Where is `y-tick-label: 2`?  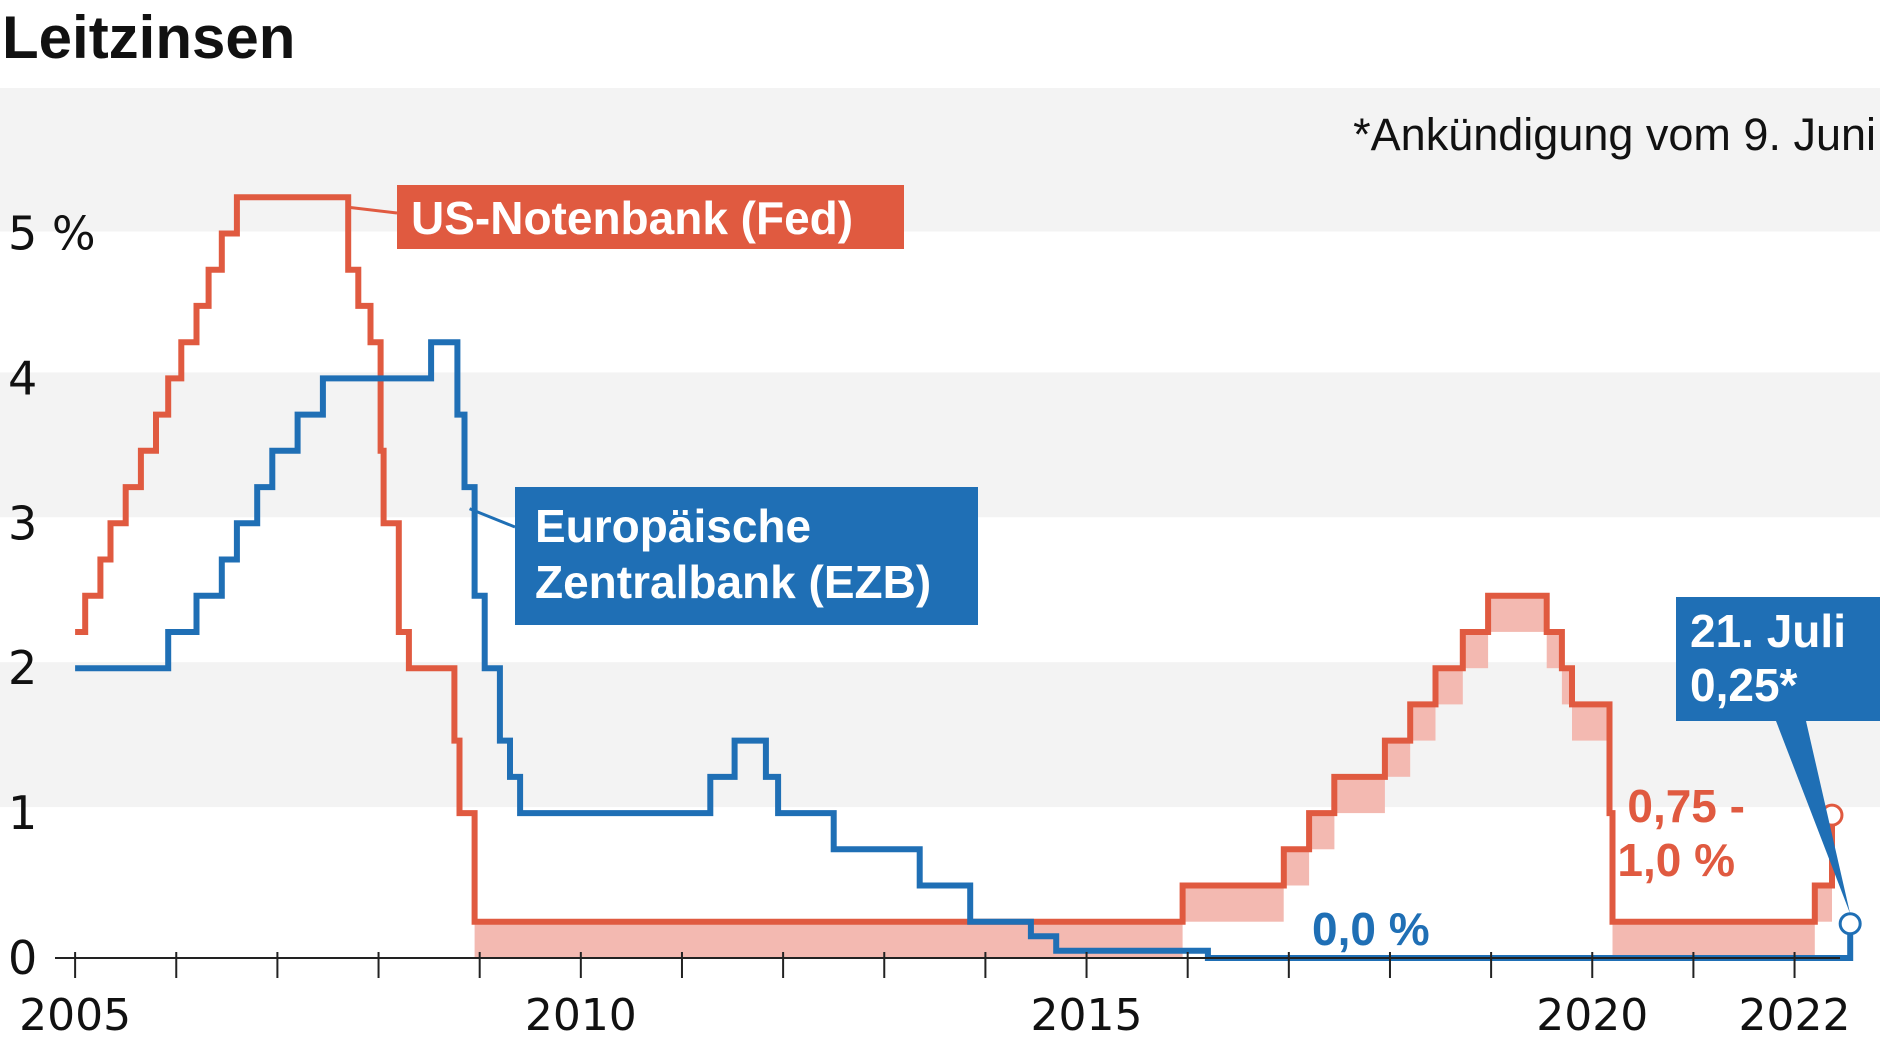
y-tick-label: 2 is located at coordinates (22, 668).